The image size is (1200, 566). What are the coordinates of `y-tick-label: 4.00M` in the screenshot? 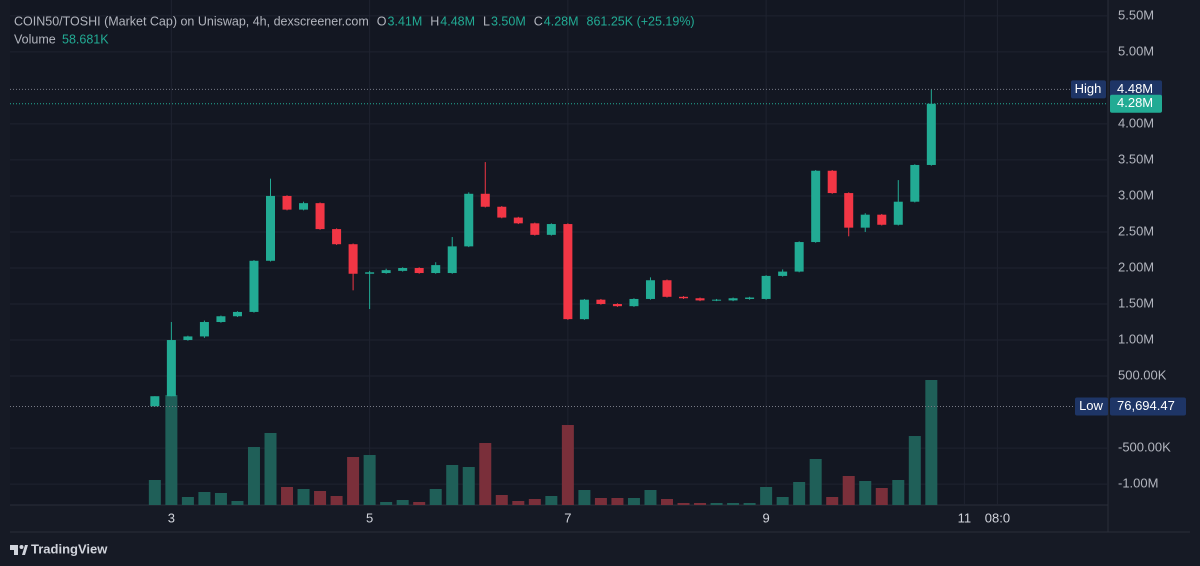 It's located at (1136, 122).